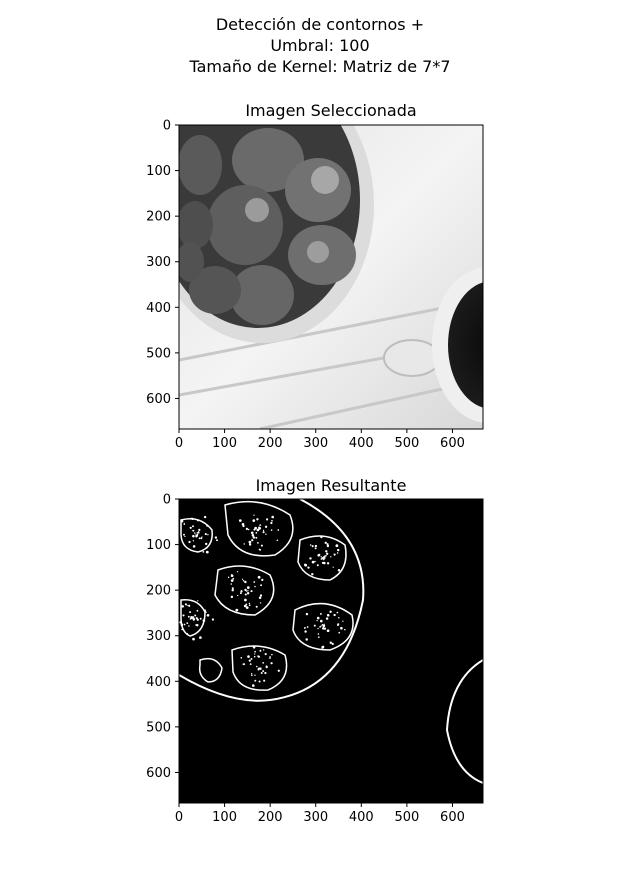 Image resolution: width=640 pixels, height=873 pixels. I want to click on suptitle-line-2: Umbral: 100, so click(320, 45).